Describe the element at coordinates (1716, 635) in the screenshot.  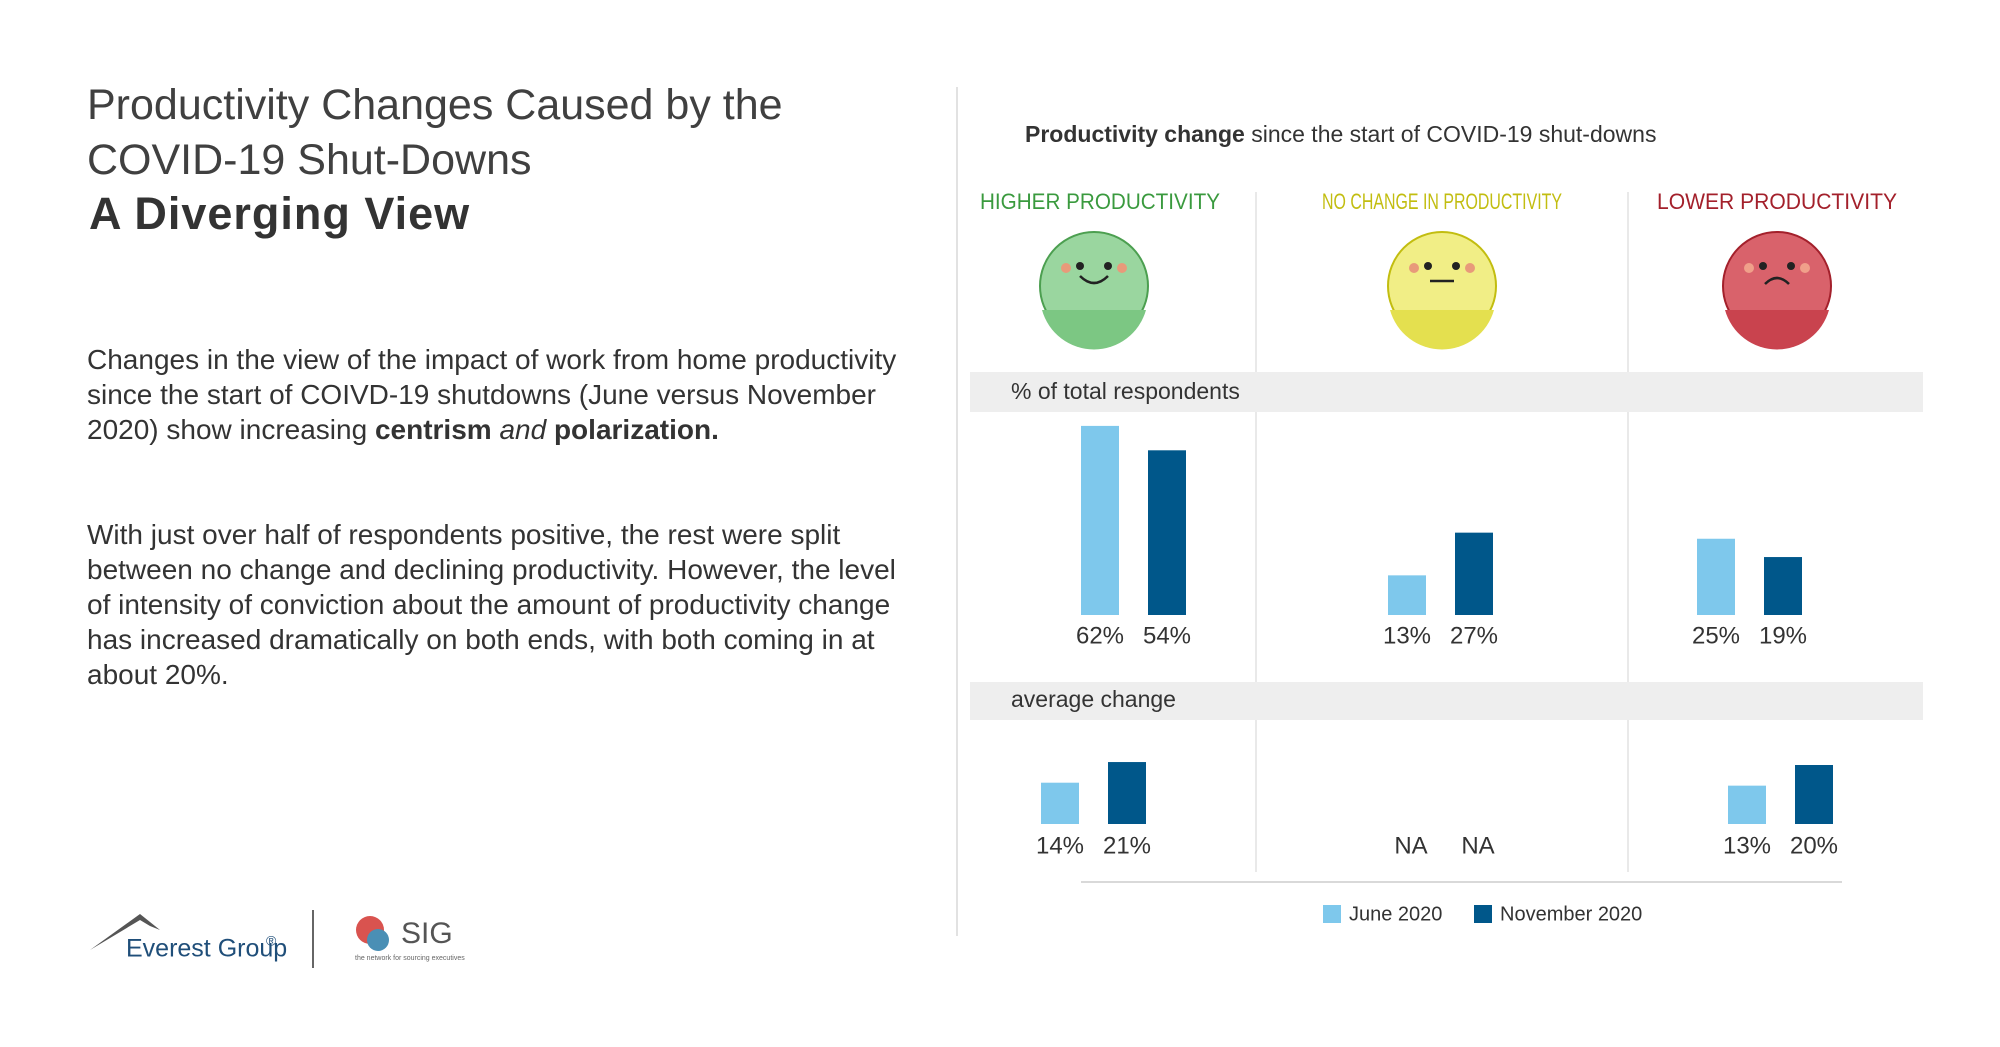
I see `value-label: 25%` at that location.